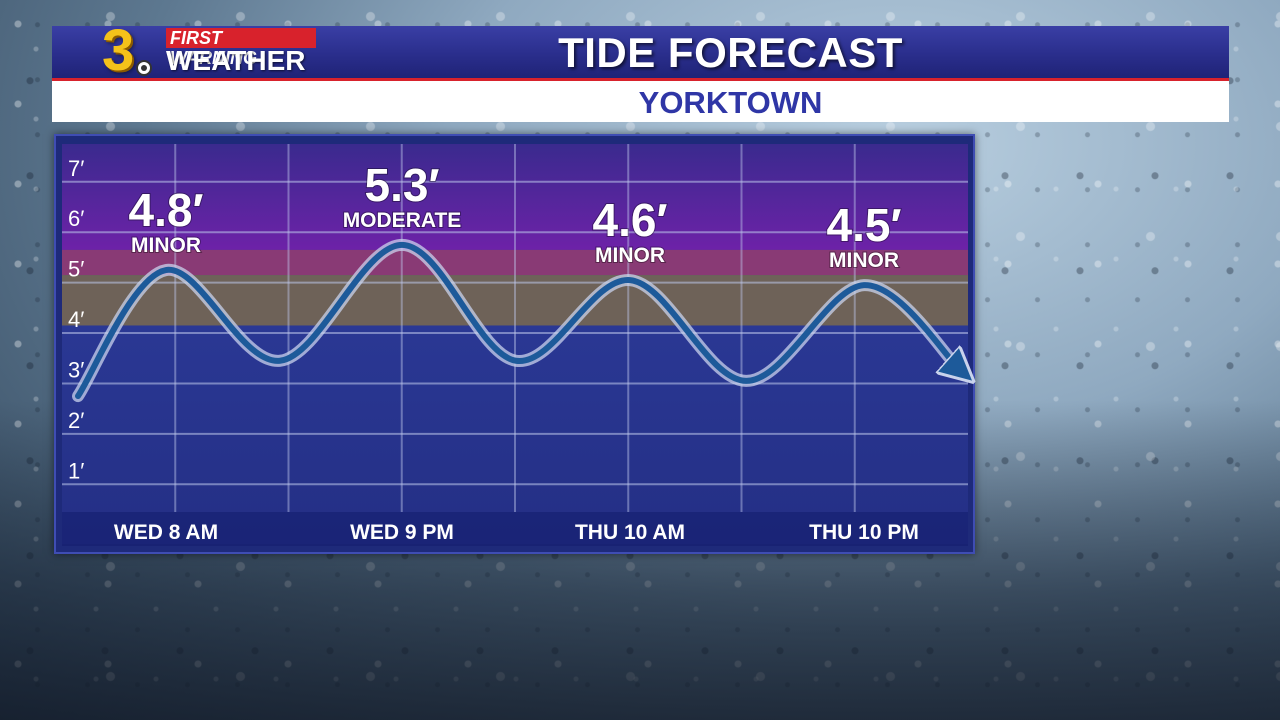  What do you see at coordinates (630, 532) in the screenshot?
I see `x-tick-label: THU 10 AM` at bounding box center [630, 532].